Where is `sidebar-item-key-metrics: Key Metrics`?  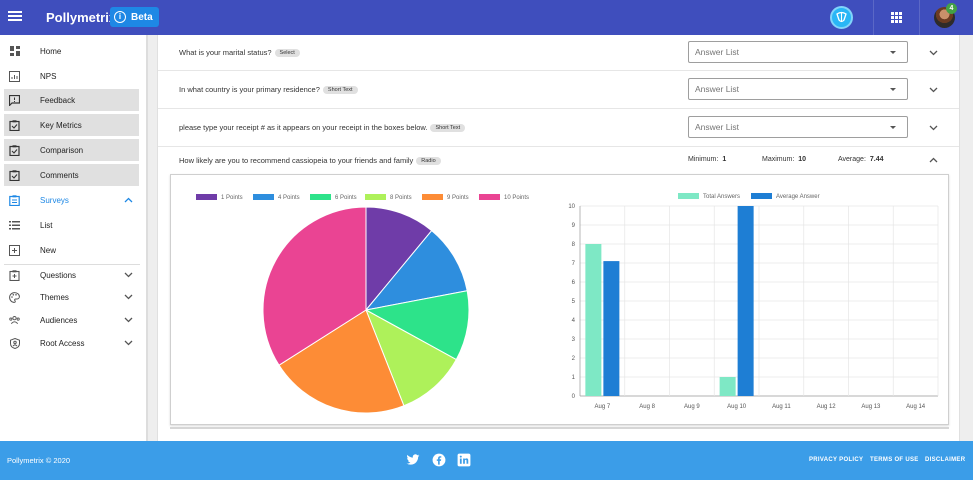
sidebar-item-key-metrics: Key Metrics is located at coordinates (71, 125).